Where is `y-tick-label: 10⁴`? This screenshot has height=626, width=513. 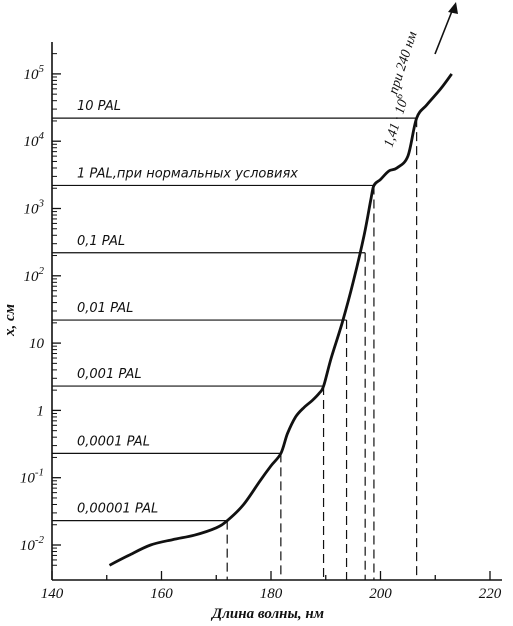 y-tick-label: 10⁴ is located at coordinates (34, 140).